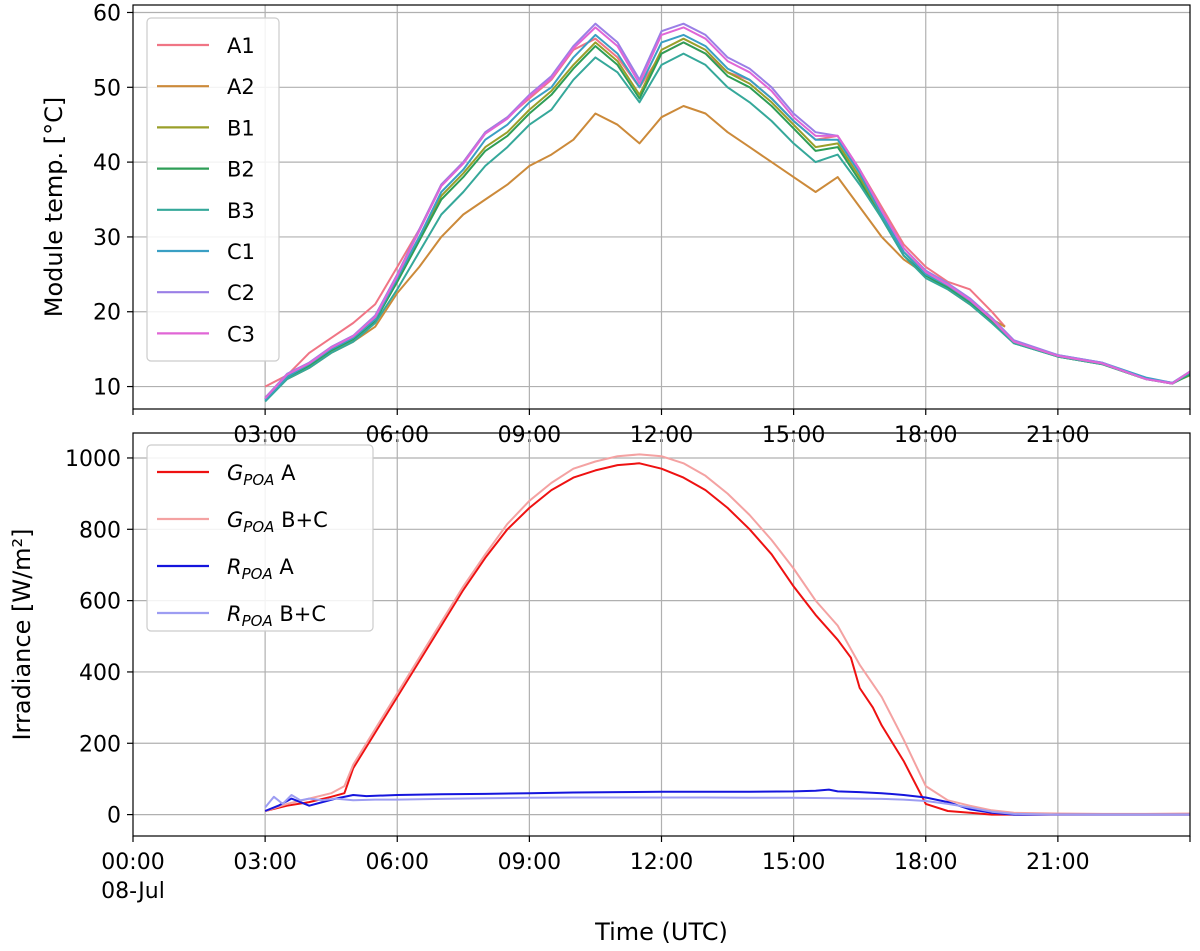  I want to click on legend-label-3: B2, so click(241, 170).